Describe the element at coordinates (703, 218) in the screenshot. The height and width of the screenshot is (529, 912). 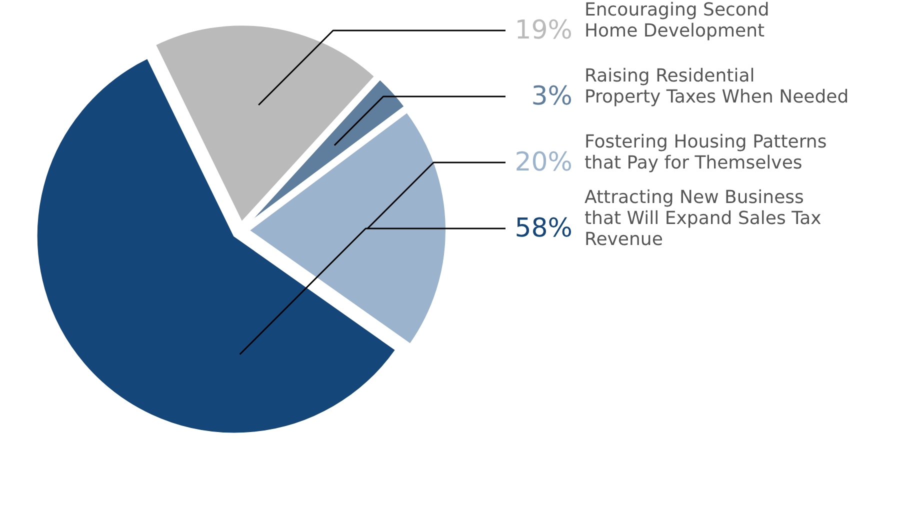
I see `slice-label: Attracting New Business that Will Expand Sales Tax Revenue` at that location.